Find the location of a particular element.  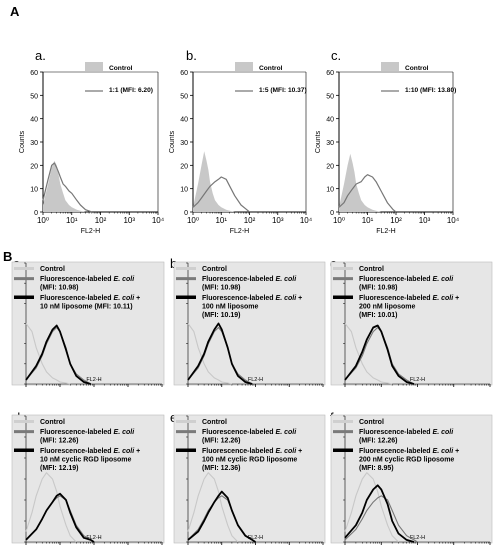

legend-label: 1:1 (MFI: 6.20) is located at coordinates (131, 90).